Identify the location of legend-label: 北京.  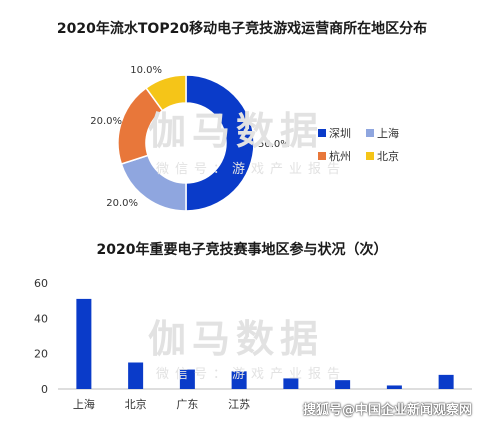
(388, 156).